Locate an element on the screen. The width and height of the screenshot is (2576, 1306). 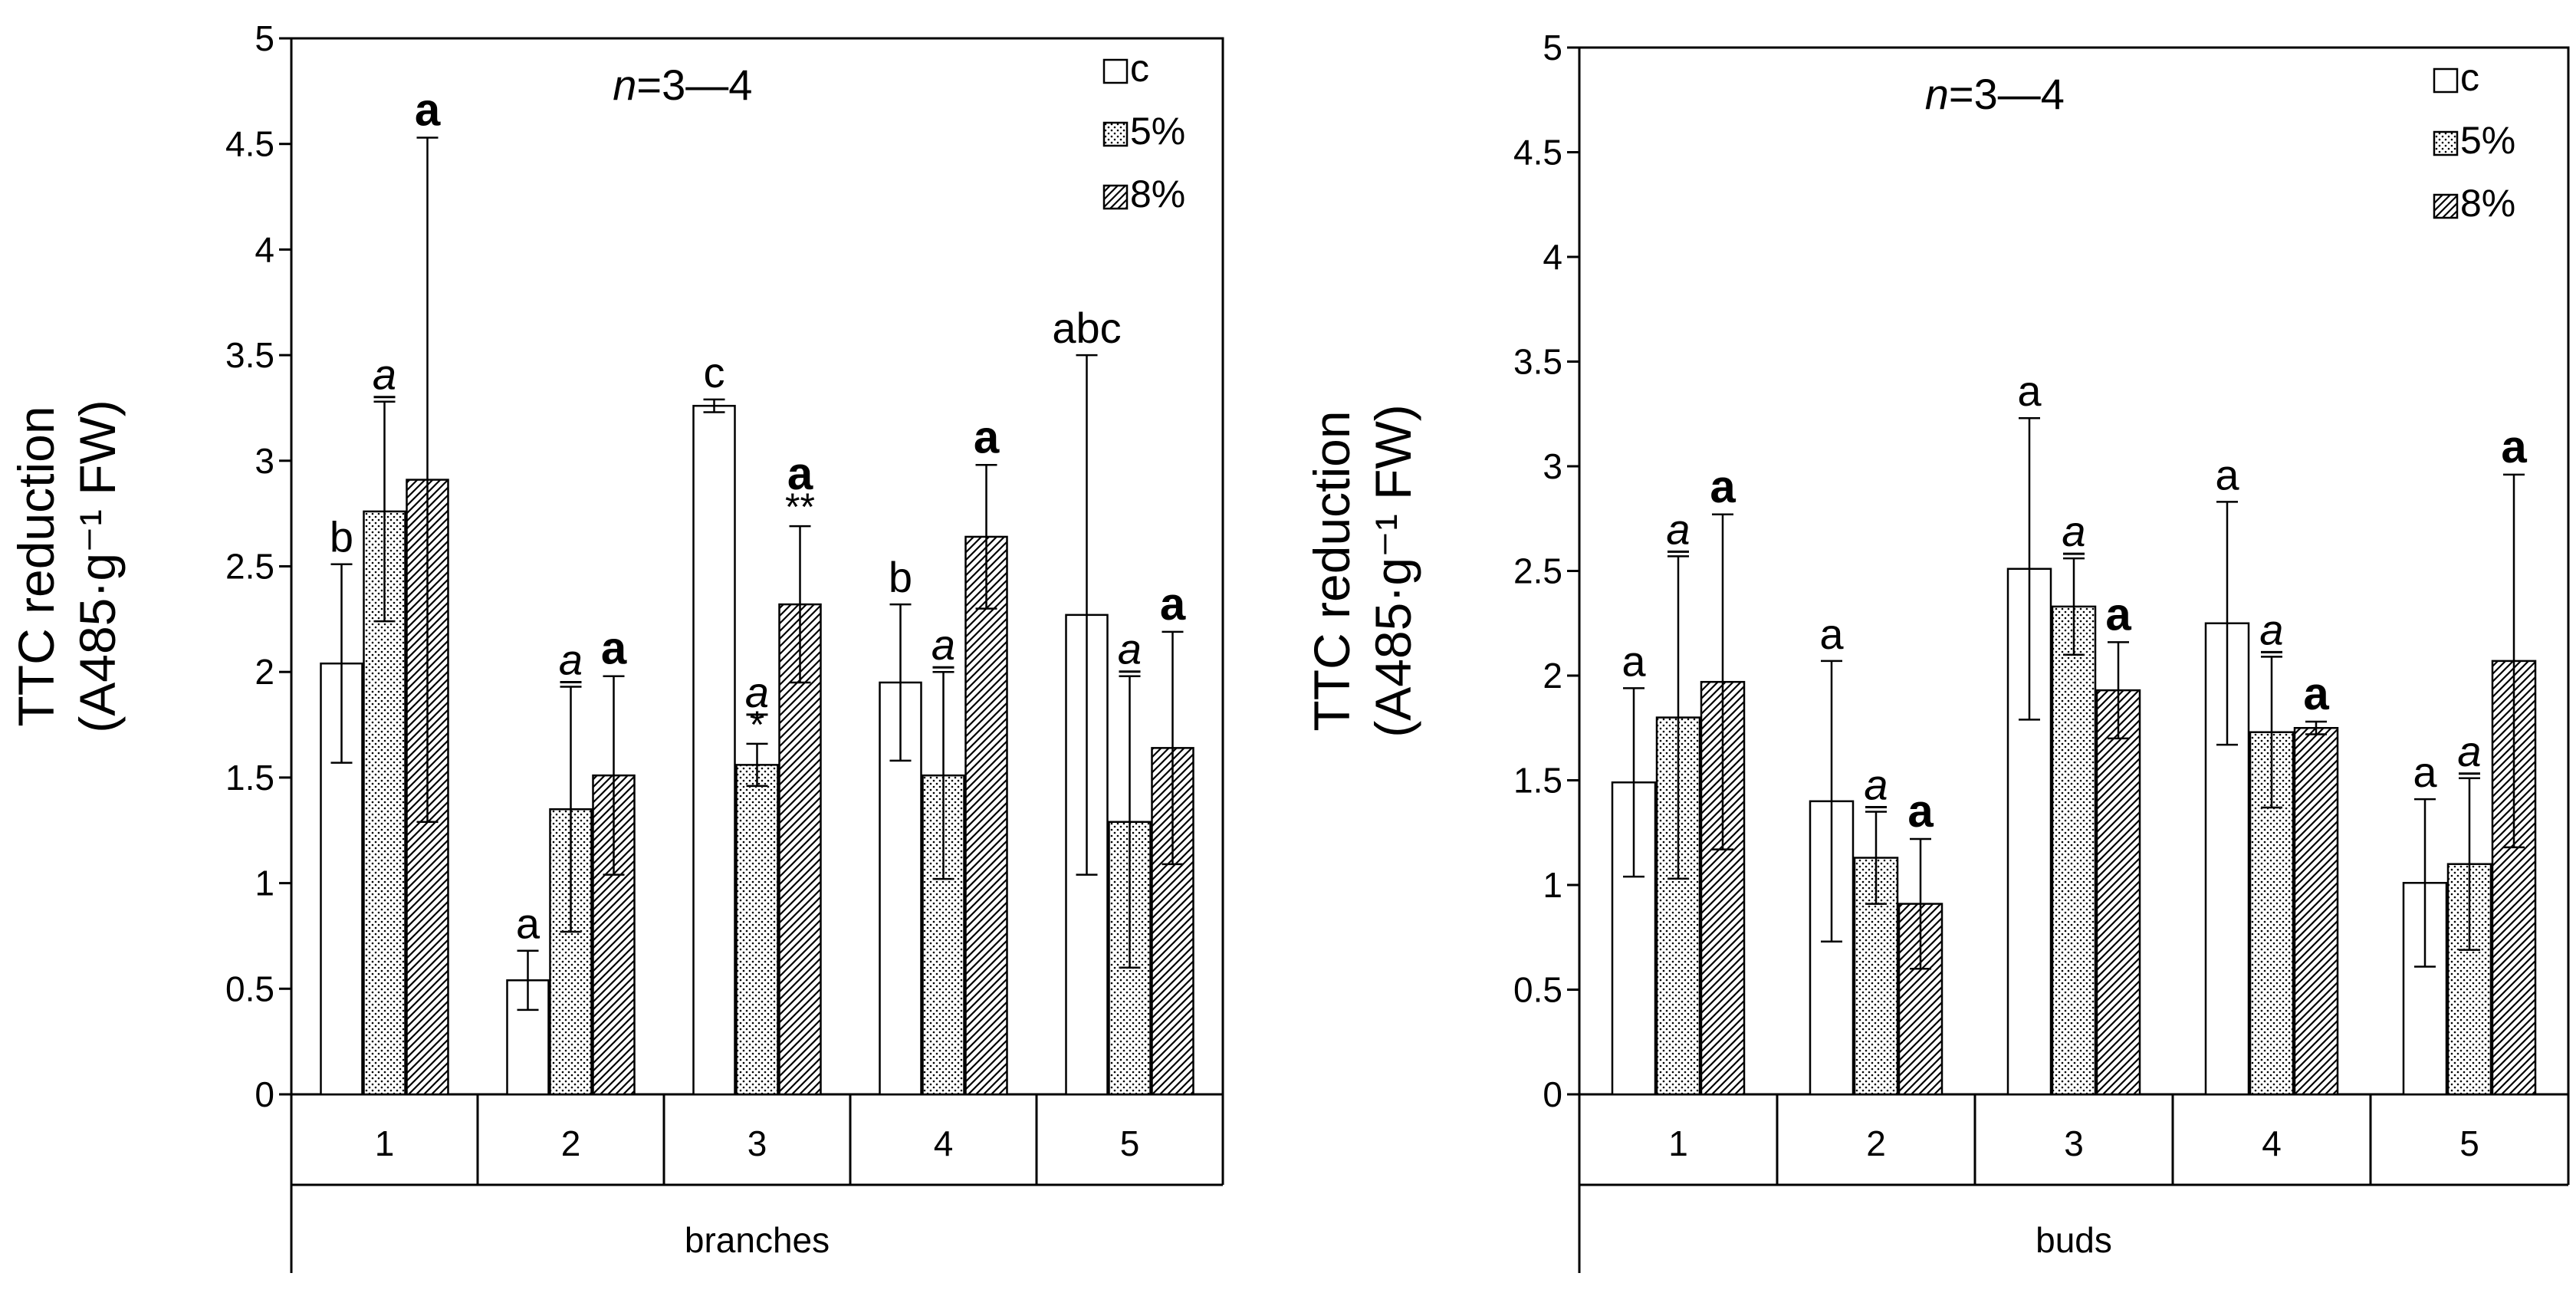
x-axis-label: branches is located at coordinates (758, 1240).